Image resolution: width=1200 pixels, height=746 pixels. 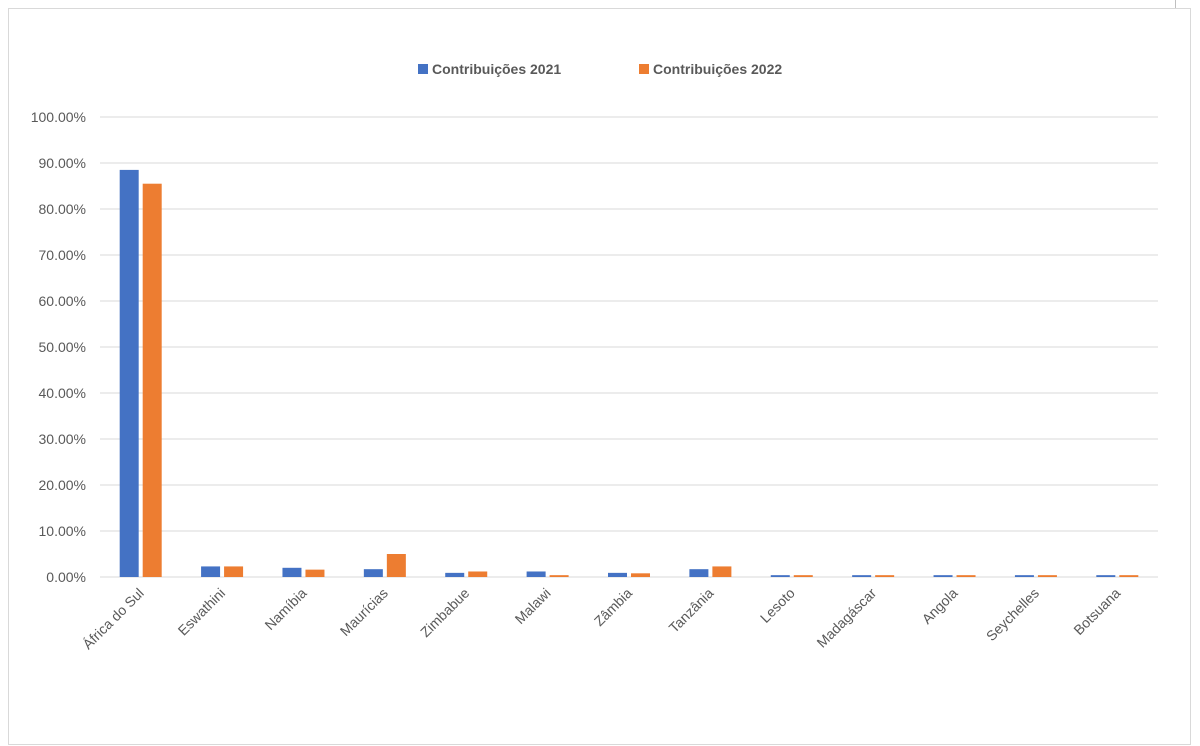 What do you see at coordinates (62, 393) in the screenshot?
I see `y-tick-label: 40.00%` at bounding box center [62, 393].